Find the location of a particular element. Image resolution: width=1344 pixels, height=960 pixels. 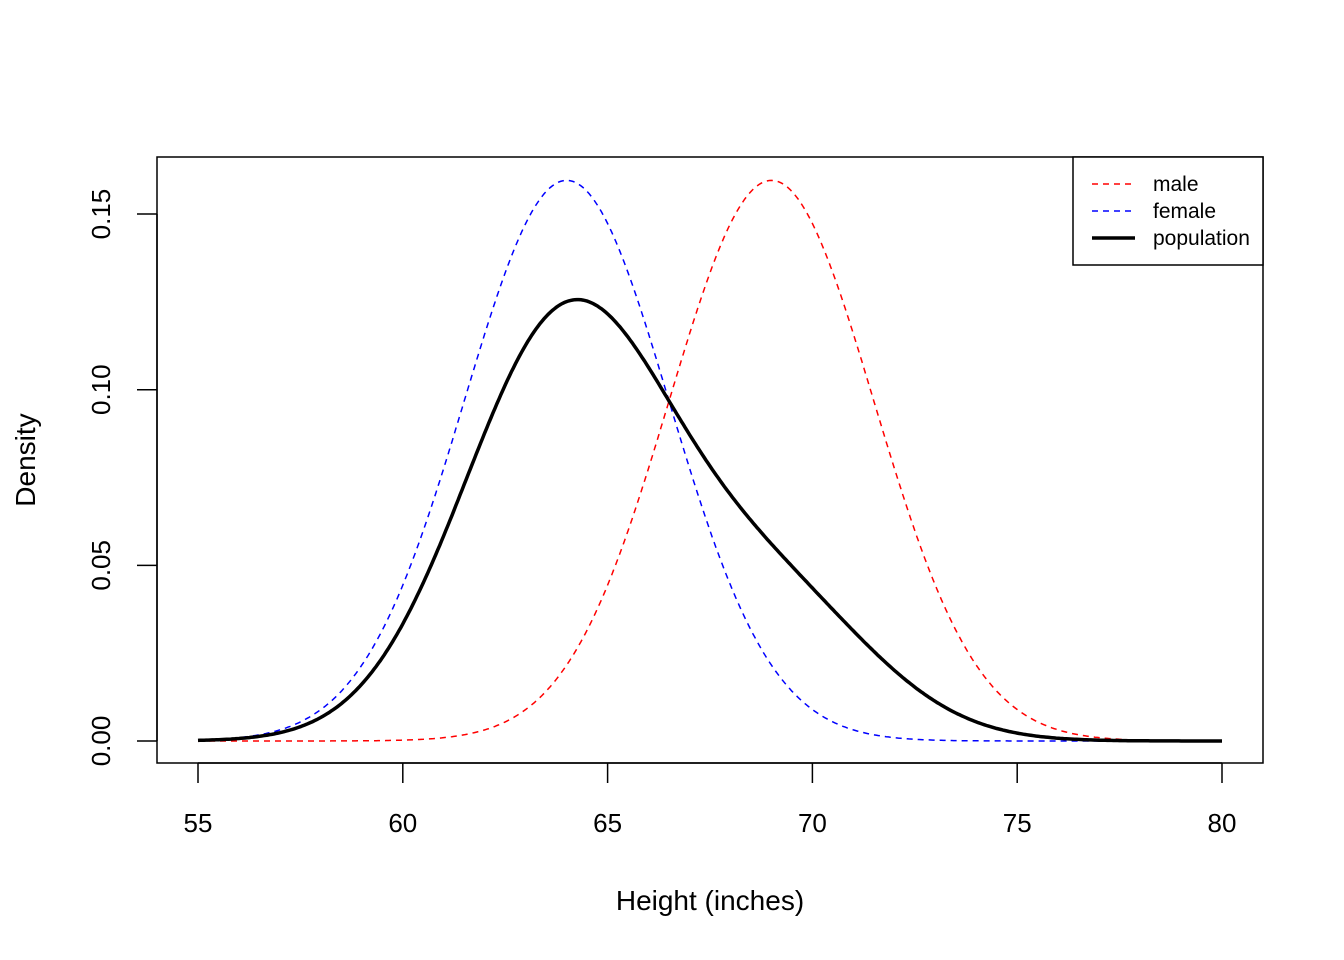

x-tick-label: 65 is located at coordinates (607, 823).